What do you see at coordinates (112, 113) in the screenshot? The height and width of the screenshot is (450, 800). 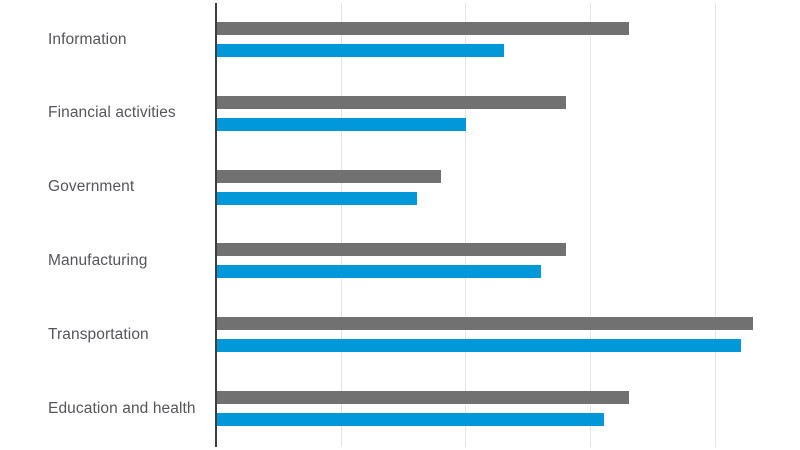 I see `category-label: Financial activities` at bounding box center [112, 113].